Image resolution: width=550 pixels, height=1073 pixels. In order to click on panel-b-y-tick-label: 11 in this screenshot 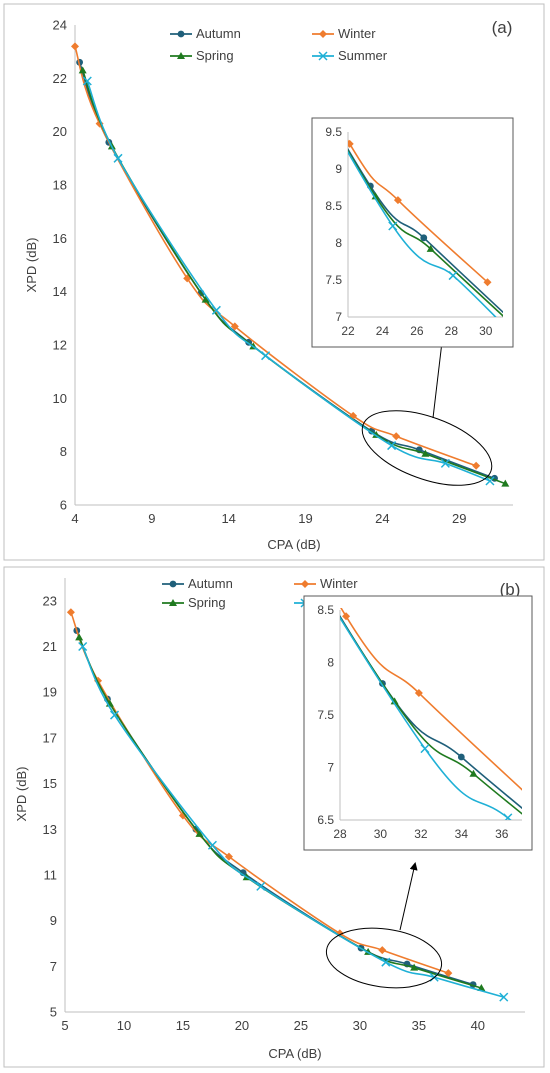, I will do `click(51, 874)`.